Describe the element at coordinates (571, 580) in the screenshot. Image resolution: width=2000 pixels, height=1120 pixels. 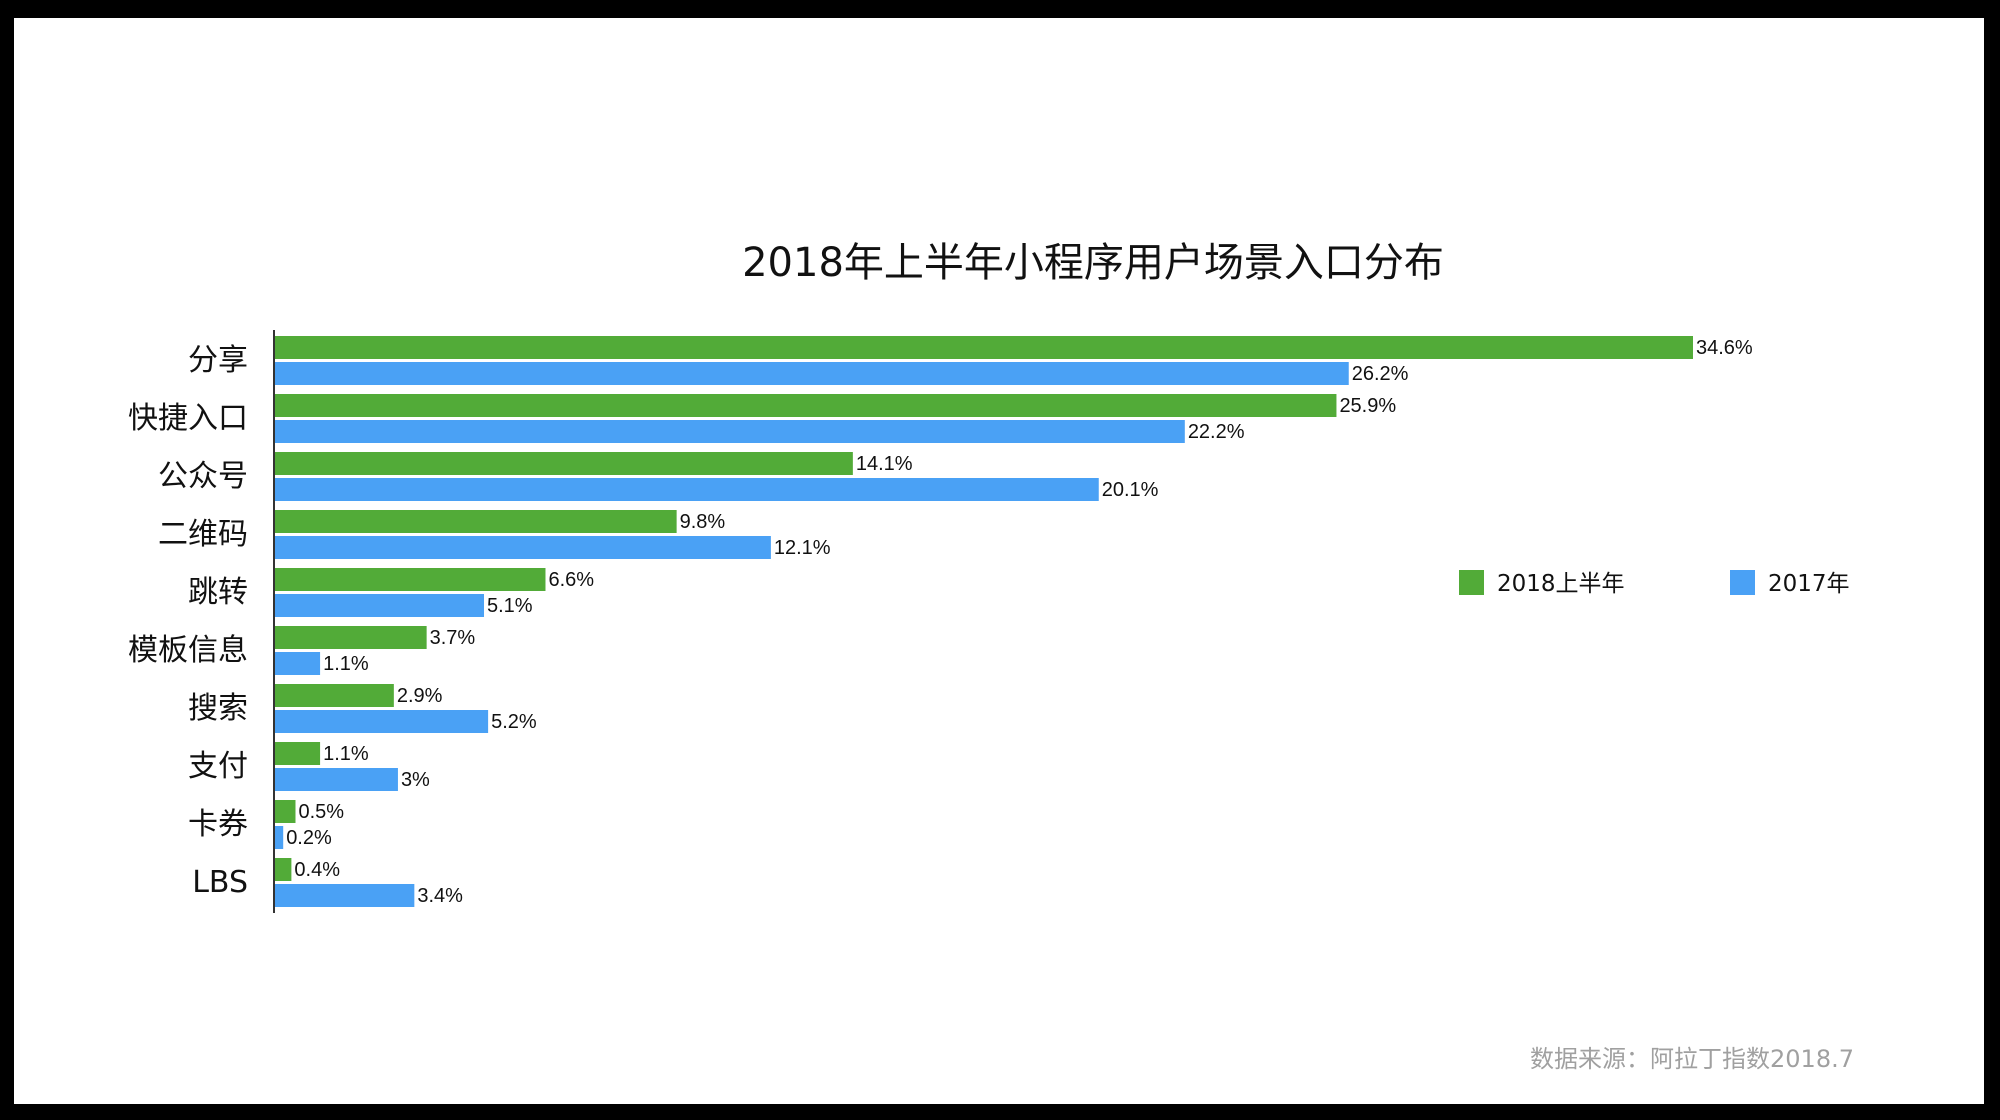
I see `data-label: 6.6%` at that location.